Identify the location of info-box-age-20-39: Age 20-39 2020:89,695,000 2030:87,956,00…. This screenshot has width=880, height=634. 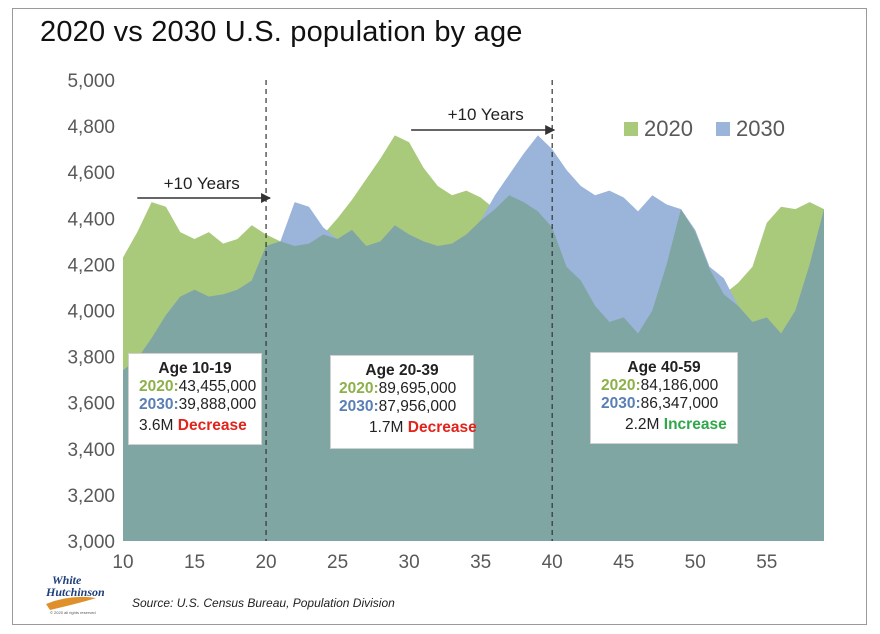
(403, 402).